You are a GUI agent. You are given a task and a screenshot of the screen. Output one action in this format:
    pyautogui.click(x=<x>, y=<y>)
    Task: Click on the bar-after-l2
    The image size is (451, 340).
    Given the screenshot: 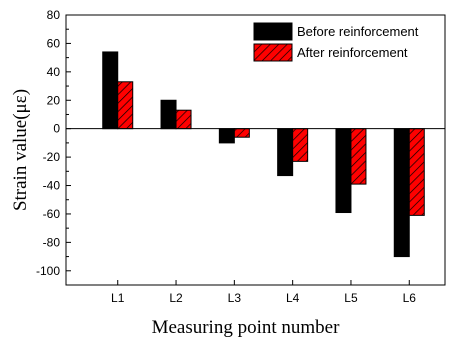 What is the action you would take?
    pyautogui.click(x=183, y=119)
    